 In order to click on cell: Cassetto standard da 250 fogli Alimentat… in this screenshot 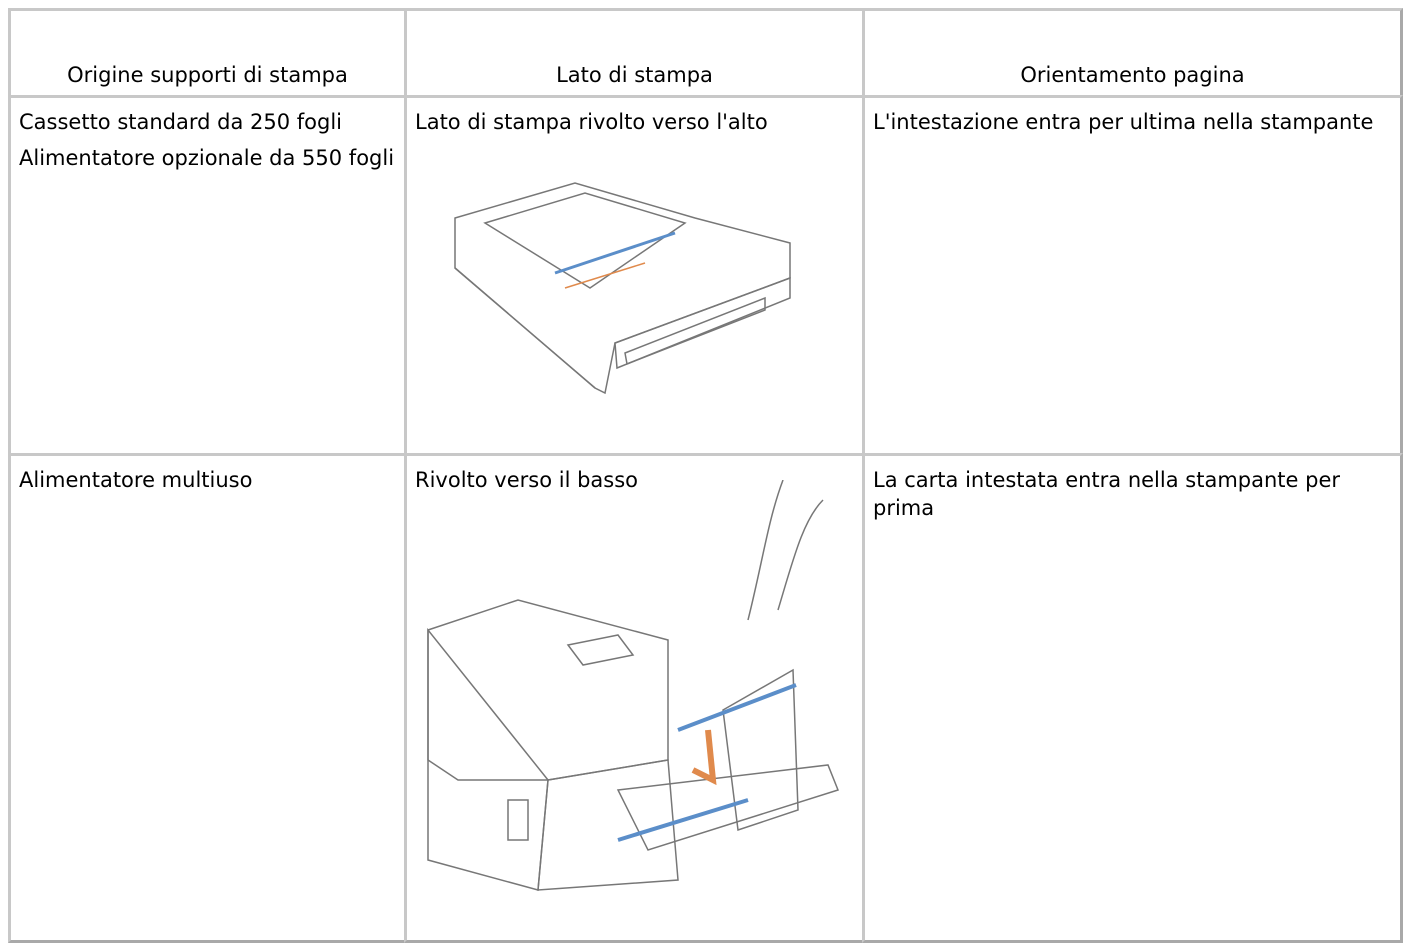, I will do `click(207, 275)`.